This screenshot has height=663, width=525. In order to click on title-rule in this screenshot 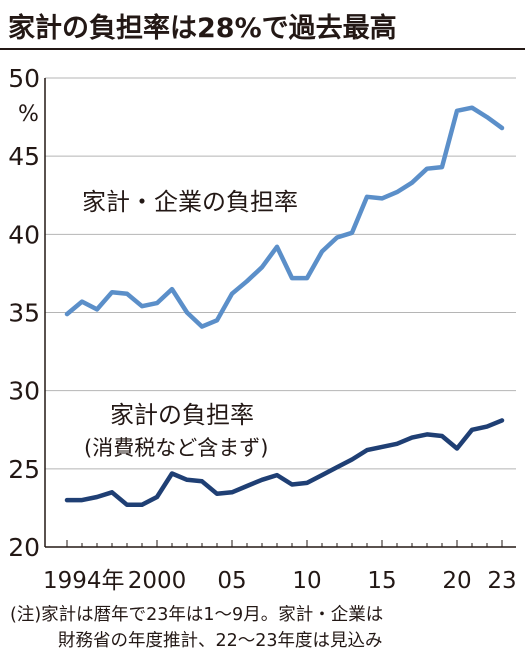, I will do `click(262, 49)`.